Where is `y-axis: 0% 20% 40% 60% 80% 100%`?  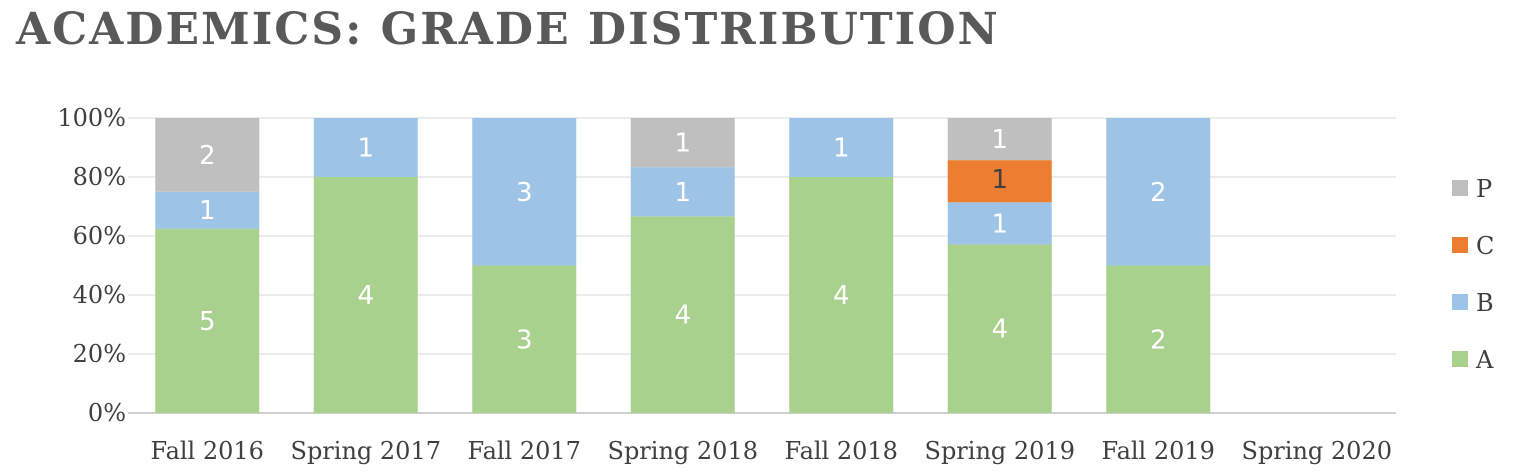
y-axis: 0% 20% 40% 60% 80% 100% is located at coordinates (91, 265).